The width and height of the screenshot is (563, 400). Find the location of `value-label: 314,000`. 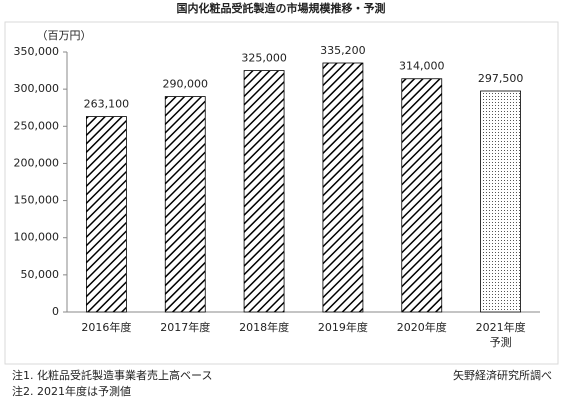

value-label: 314,000 is located at coordinates (422, 66).